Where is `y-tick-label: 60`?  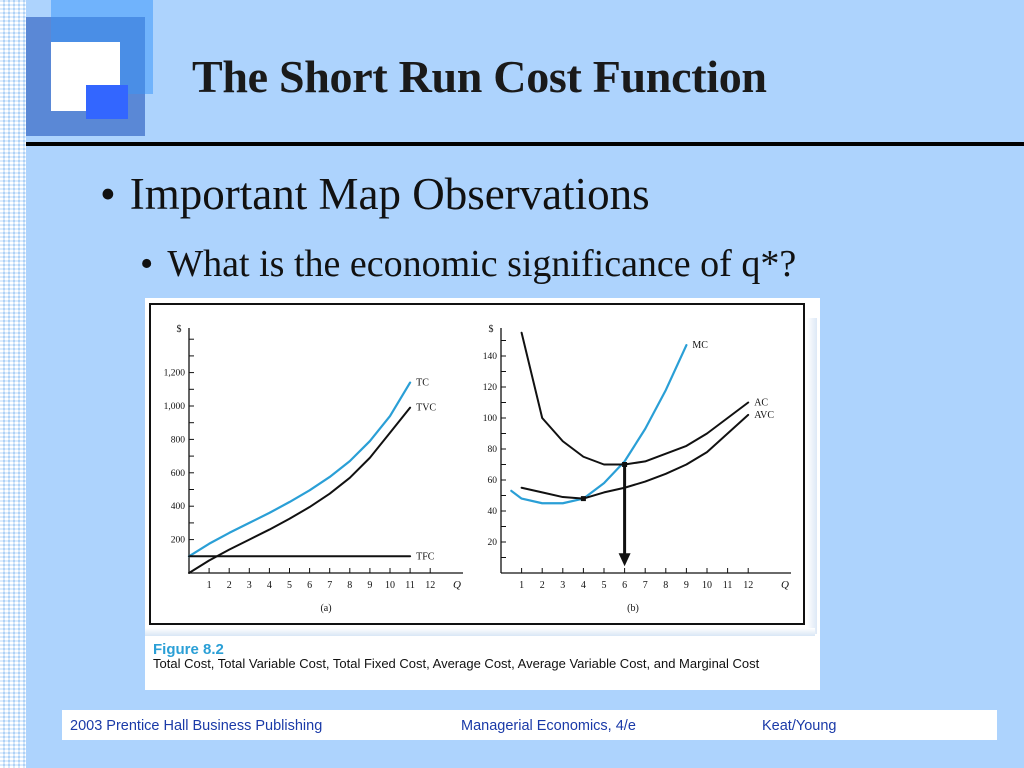 y-tick-label: 60 is located at coordinates (493, 481).